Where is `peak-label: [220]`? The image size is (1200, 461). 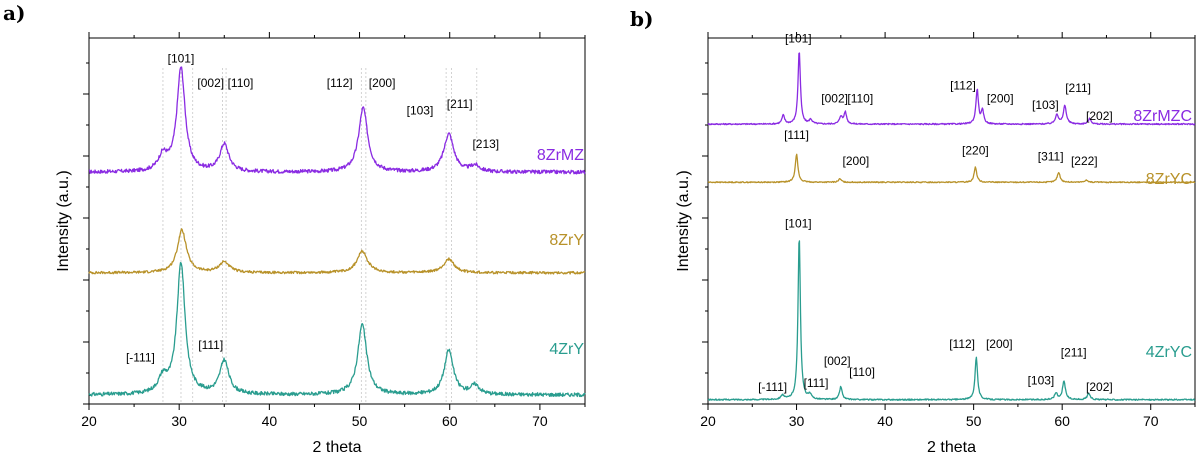
peak-label: [220] is located at coordinates (975, 150).